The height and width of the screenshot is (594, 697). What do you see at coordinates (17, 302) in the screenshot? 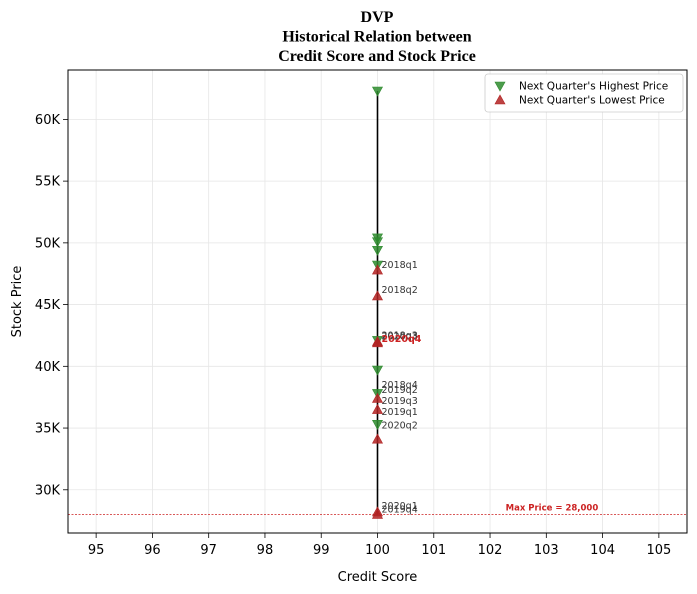
I see `y-axis-label: Stock Price` at bounding box center [17, 302].